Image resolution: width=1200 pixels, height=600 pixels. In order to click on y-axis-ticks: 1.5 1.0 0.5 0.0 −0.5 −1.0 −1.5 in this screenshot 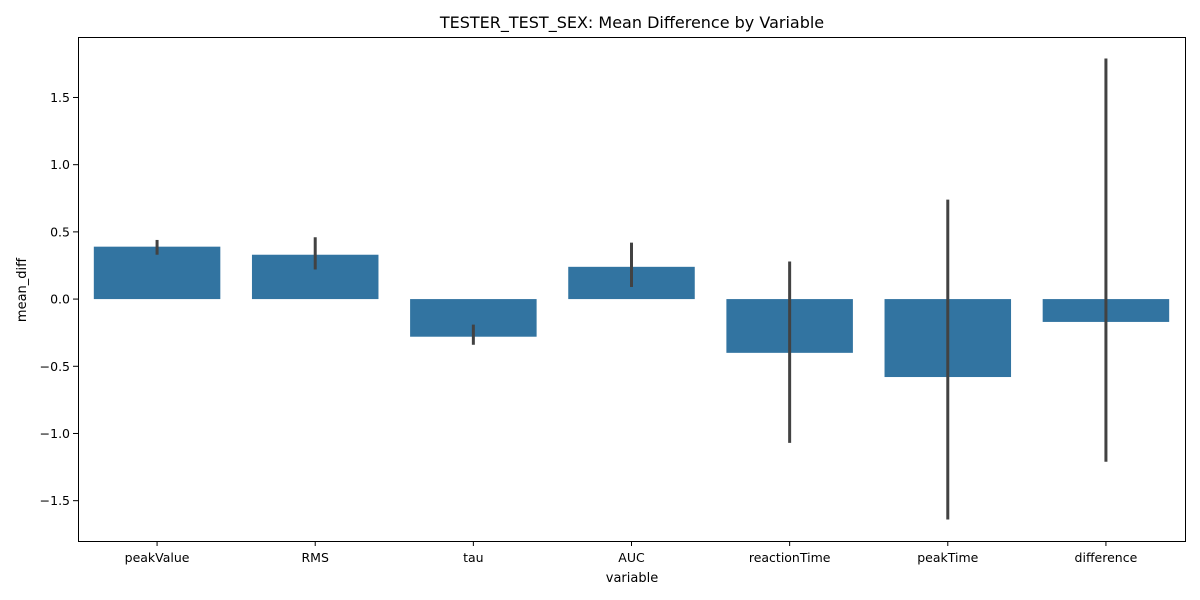, I will do `click(59, 299)`.